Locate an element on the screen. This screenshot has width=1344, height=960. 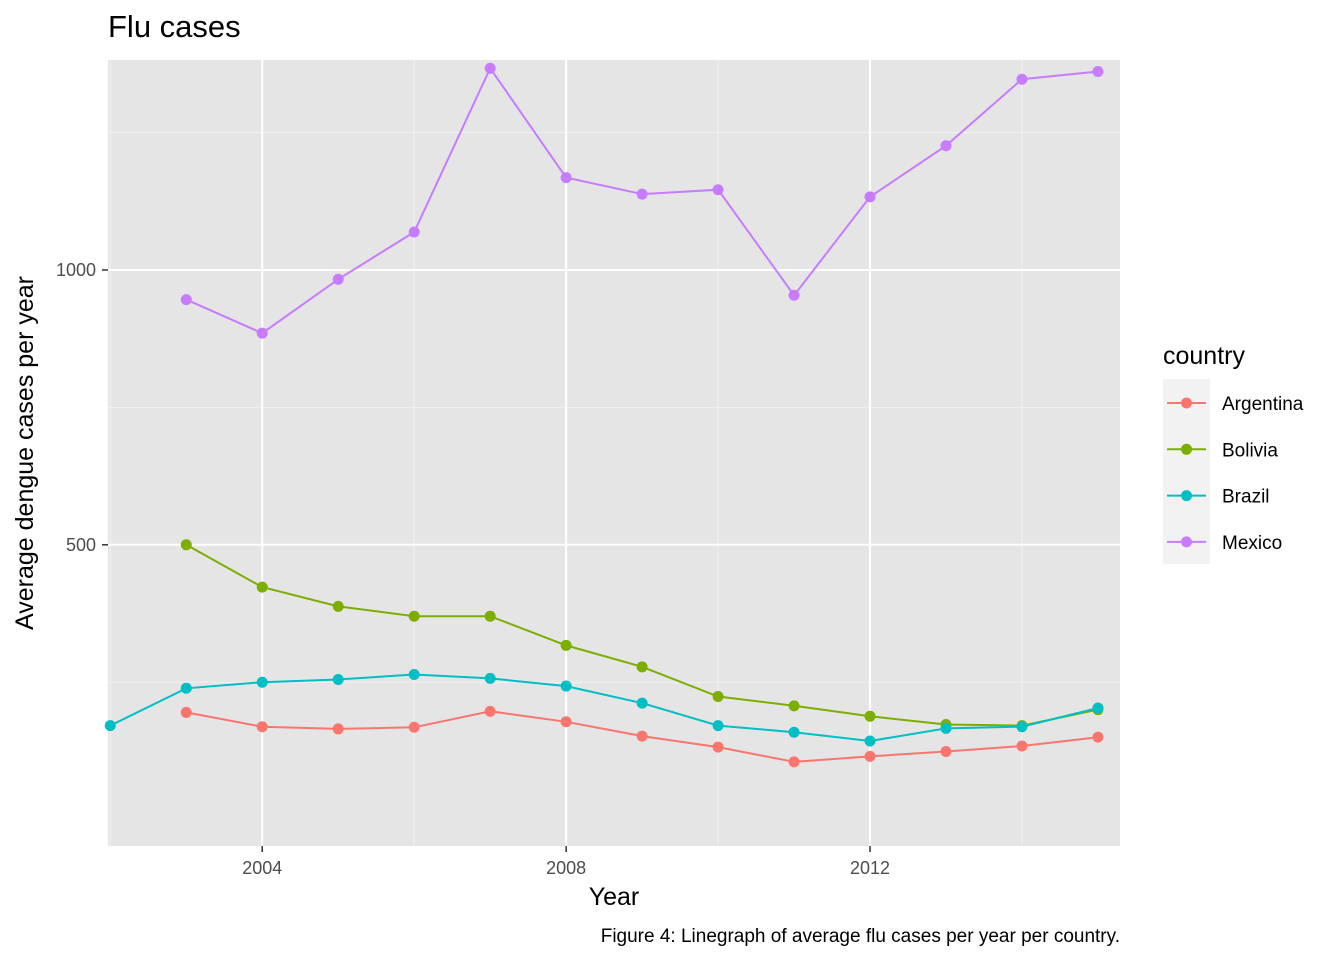
legend-item-brazil: Brazil is located at coordinates (1218, 497).